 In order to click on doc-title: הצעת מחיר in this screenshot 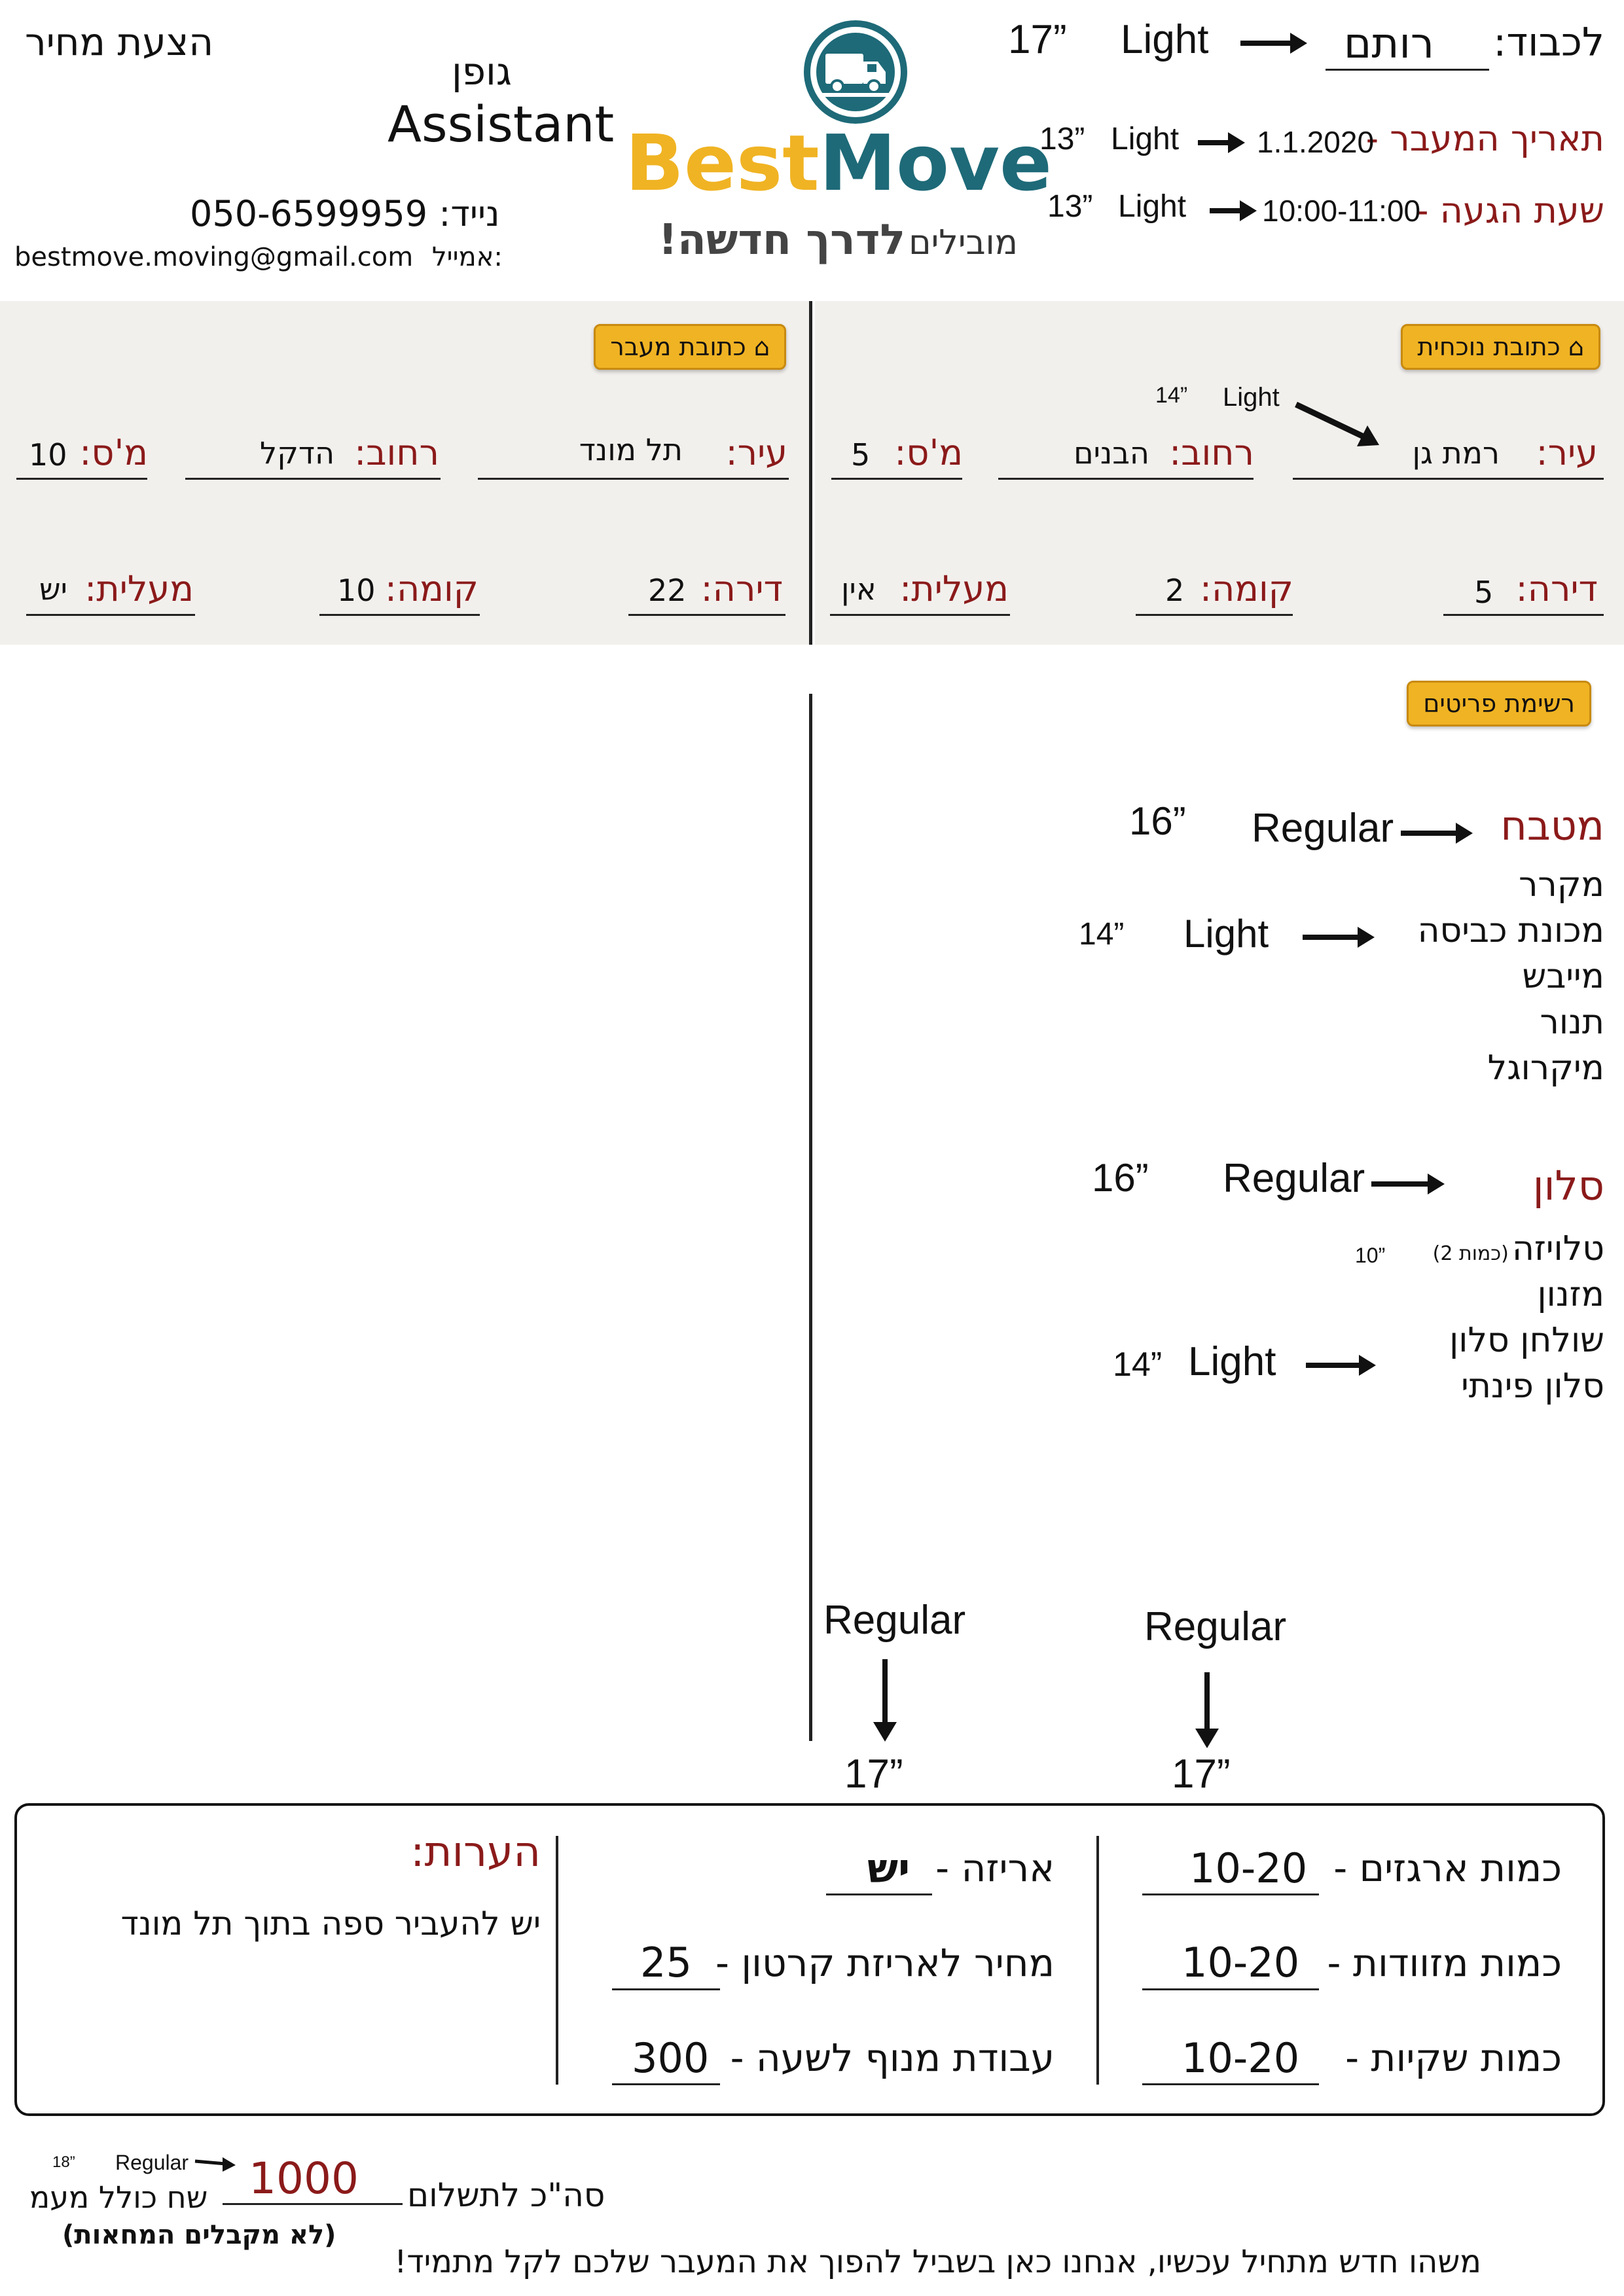, I will do `click(119, 42)`.